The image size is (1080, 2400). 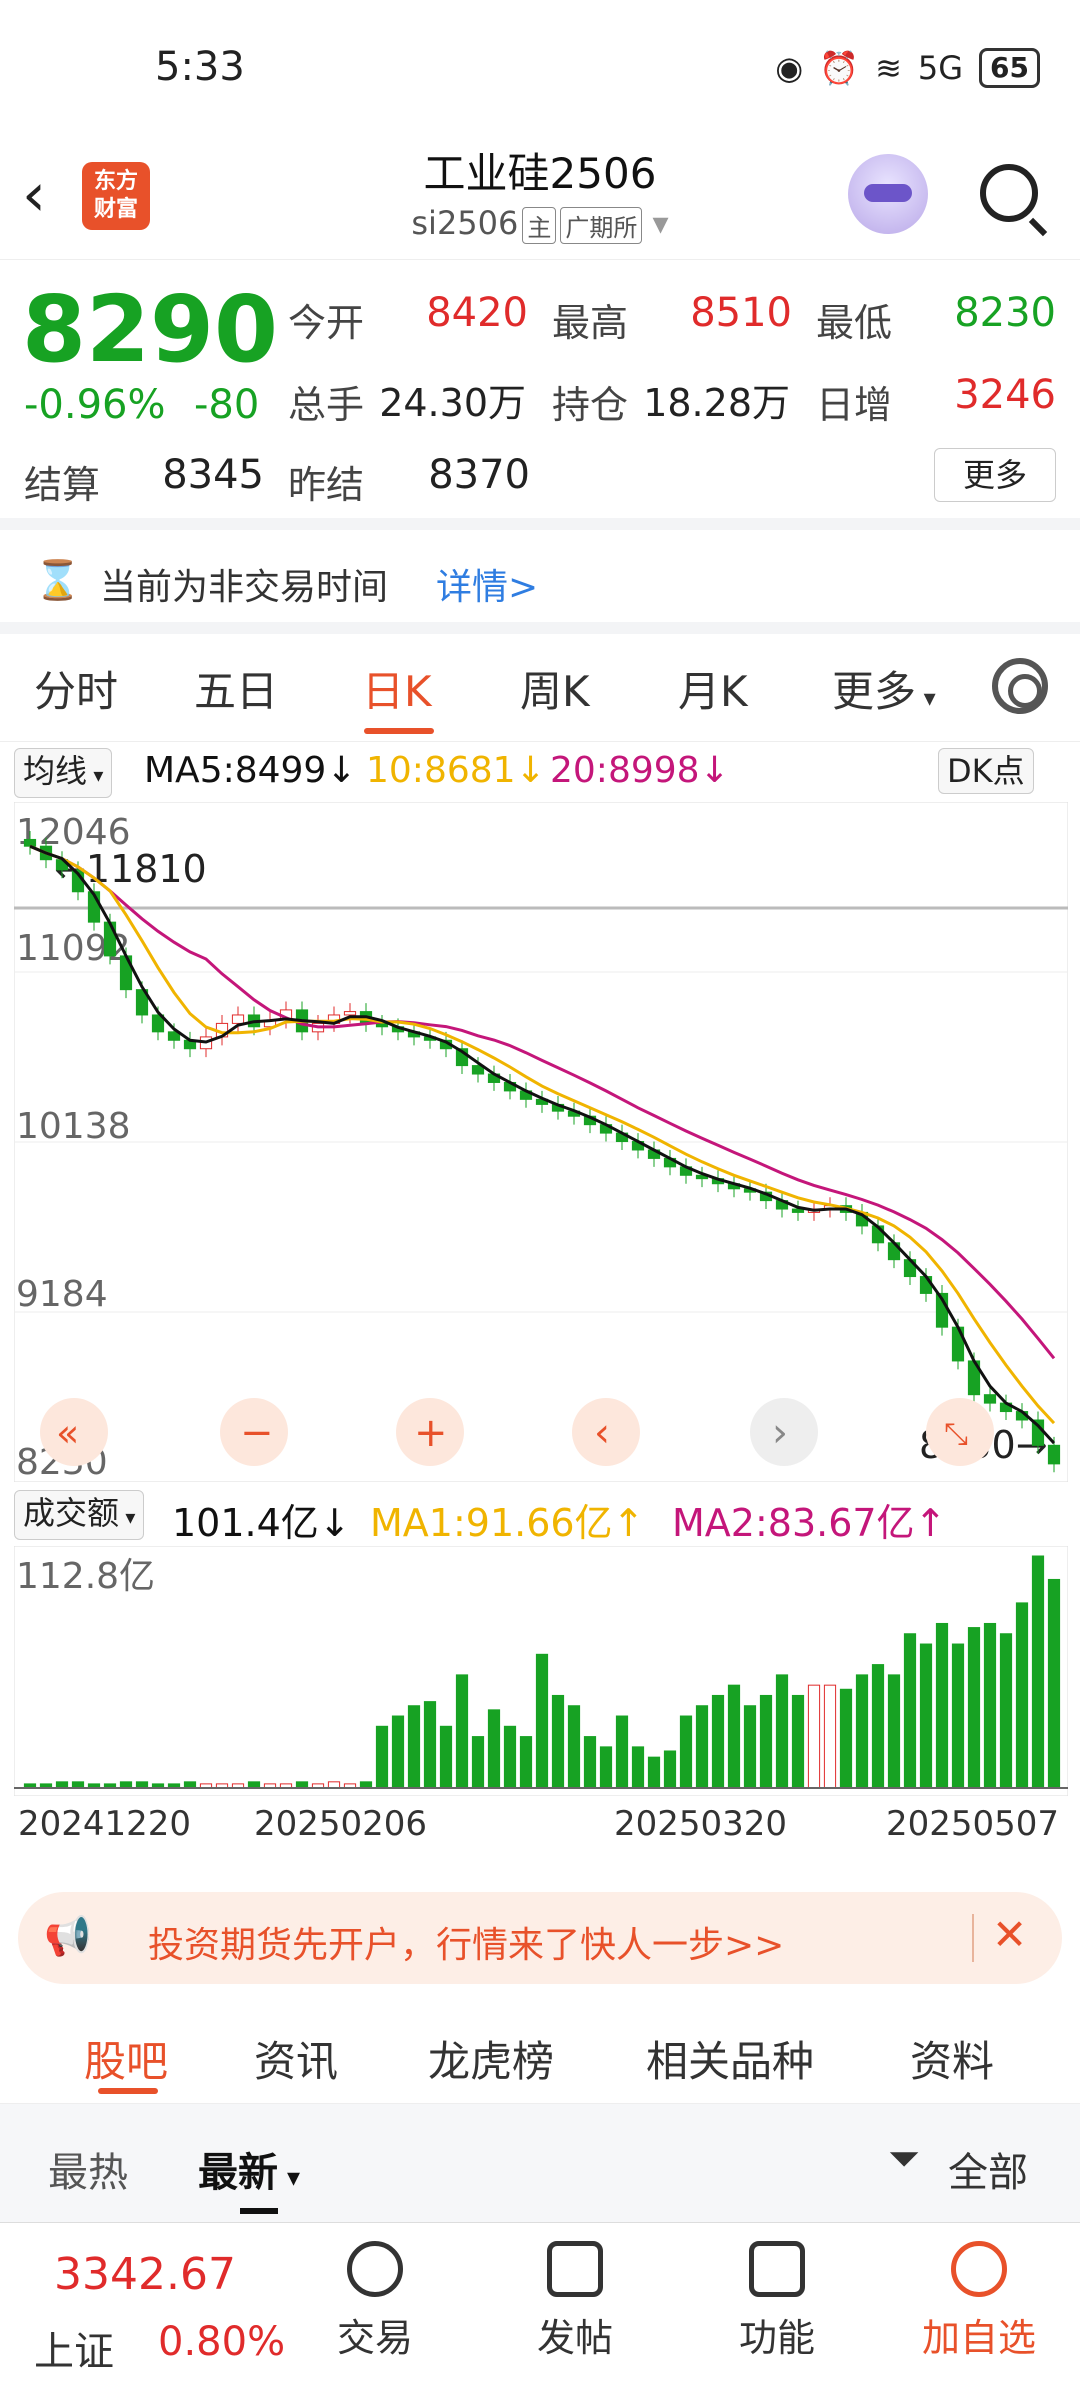 What do you see at coordinates (487, 587) in the screenshot?
I see `notice-details-link: 详情>` at bounding box center [487, 587].